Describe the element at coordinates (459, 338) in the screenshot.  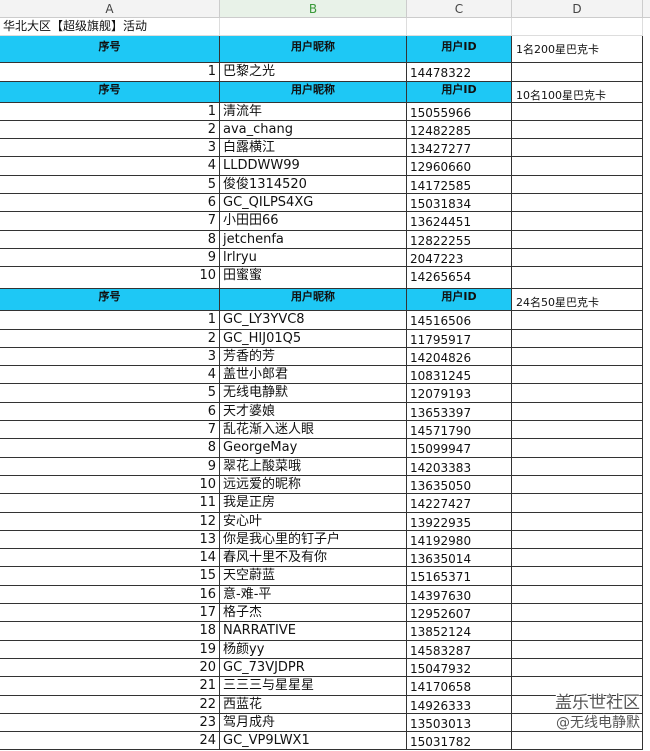
I see `uid-cell: 11795917` at that location.